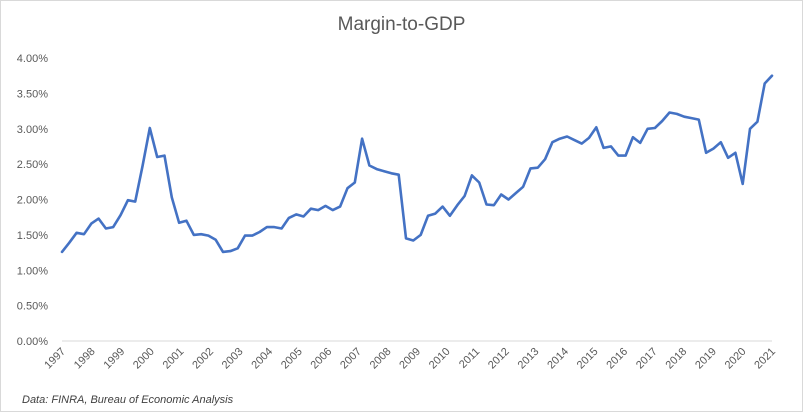 The image size is (803, 412). Describe the element at coordinates (401, 24) in the screenshot. I see `chart-title: Margin-to-GDP` at that location.